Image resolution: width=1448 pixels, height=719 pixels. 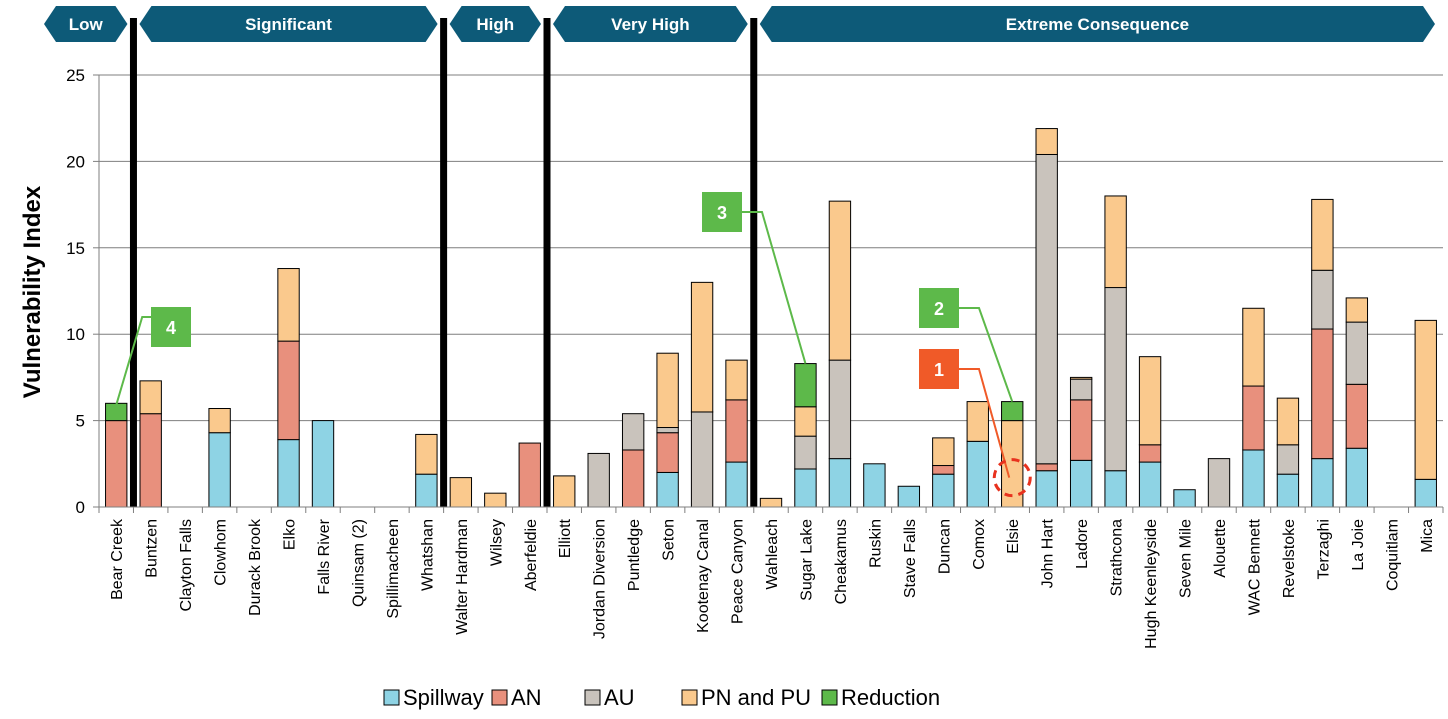 I want to click on category-label: Clowhom, so click(x=221, y=552).